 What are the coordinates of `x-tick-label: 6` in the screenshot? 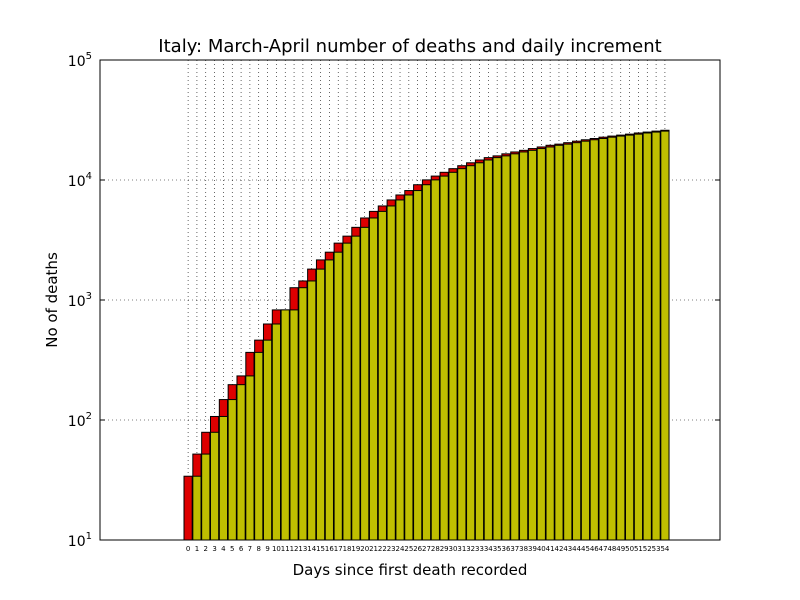 It's located at (241, 549).